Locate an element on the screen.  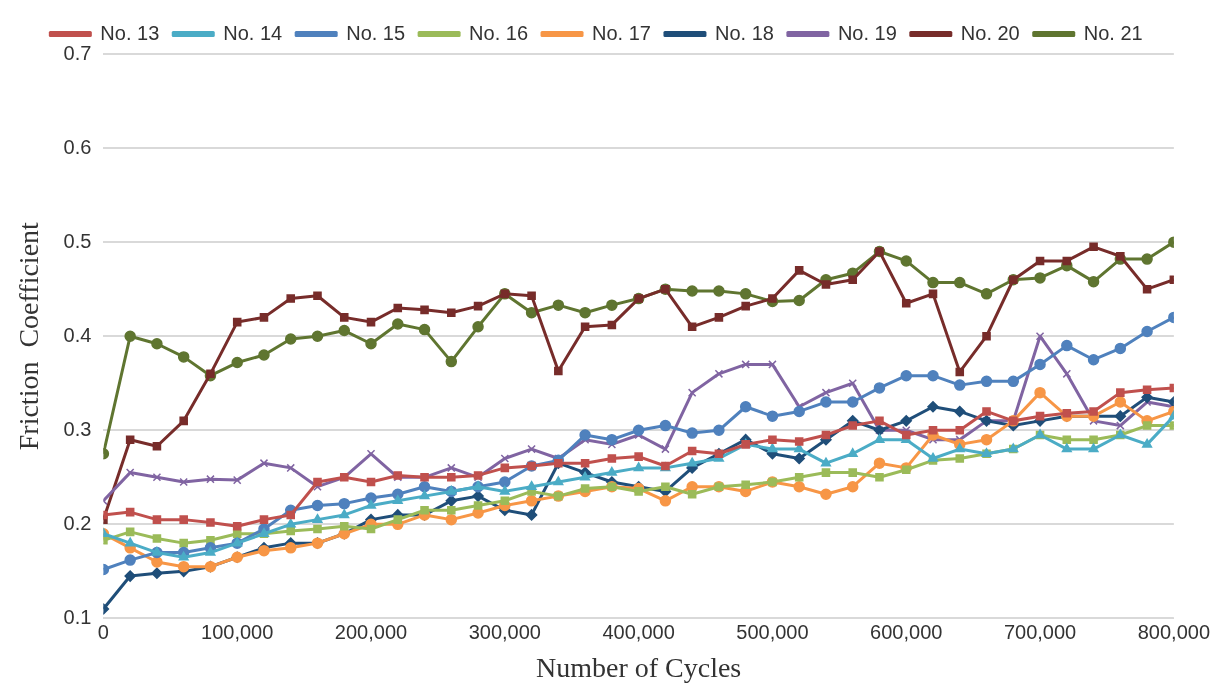
y-tick-label: 0.7 is located at coordinates (77, 52).